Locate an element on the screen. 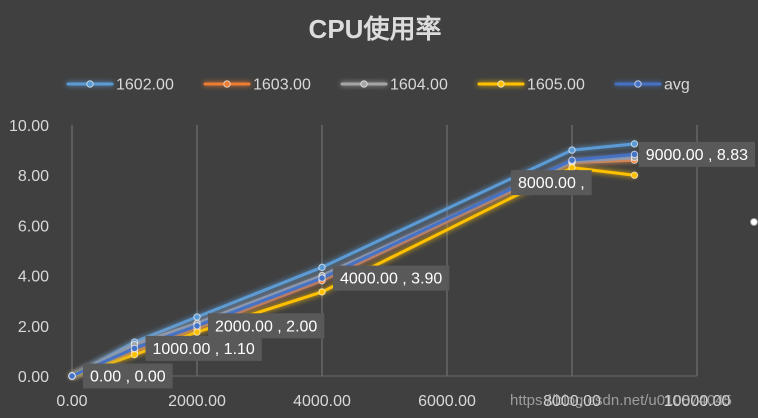  data-label: 1000.00 , 1.10 is located at coordinates (203, 348).